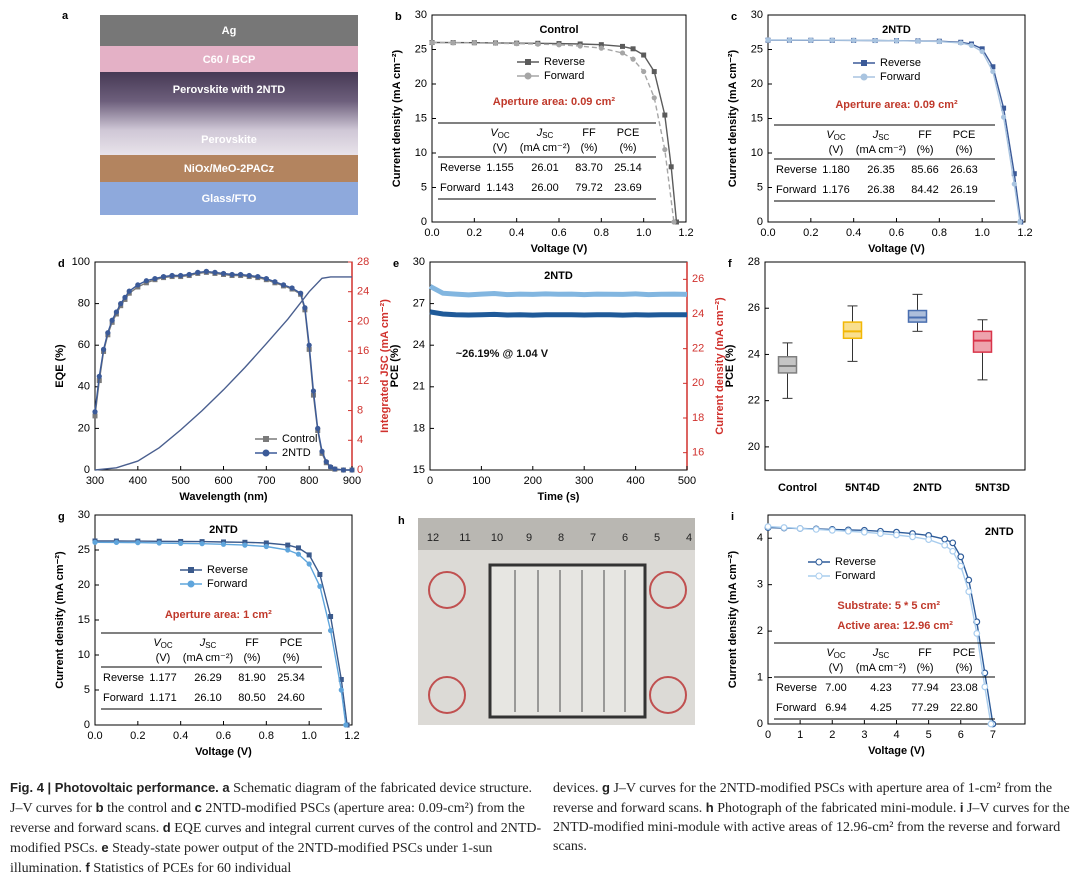 The width and height of the screenshot is (1080, 879). I want to click on ruler-number: 7, so click(593, 538).